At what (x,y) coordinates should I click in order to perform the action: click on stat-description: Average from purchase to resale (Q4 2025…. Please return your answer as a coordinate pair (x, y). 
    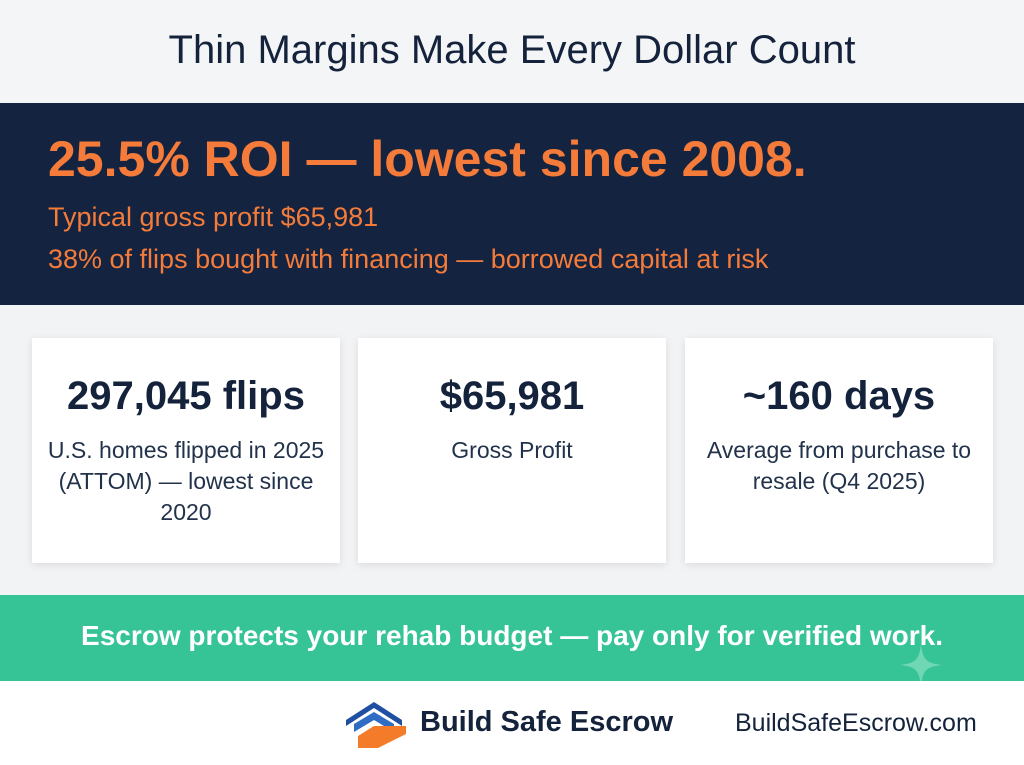
    Looking at the image, I should click on (839, 466).